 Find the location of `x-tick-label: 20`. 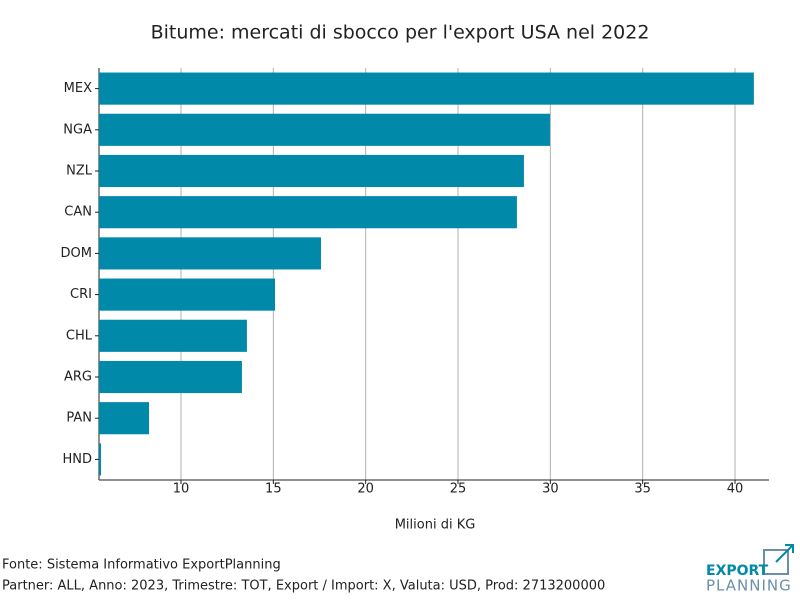

x-tick-label: 20 is located at coordinates (365, 489).